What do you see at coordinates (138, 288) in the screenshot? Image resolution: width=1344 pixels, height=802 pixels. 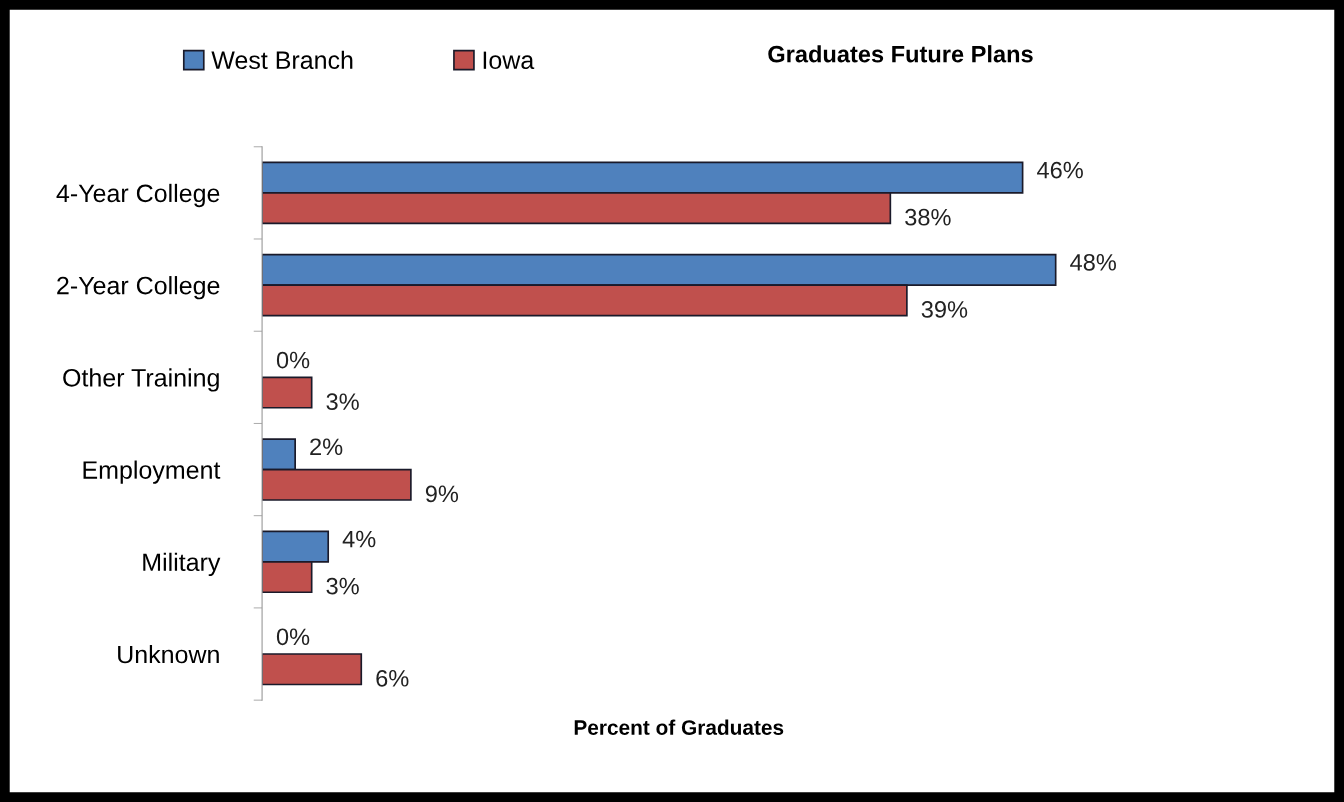 I see `y-tick-label: 2-Year College` at bounding box center [138, 288].